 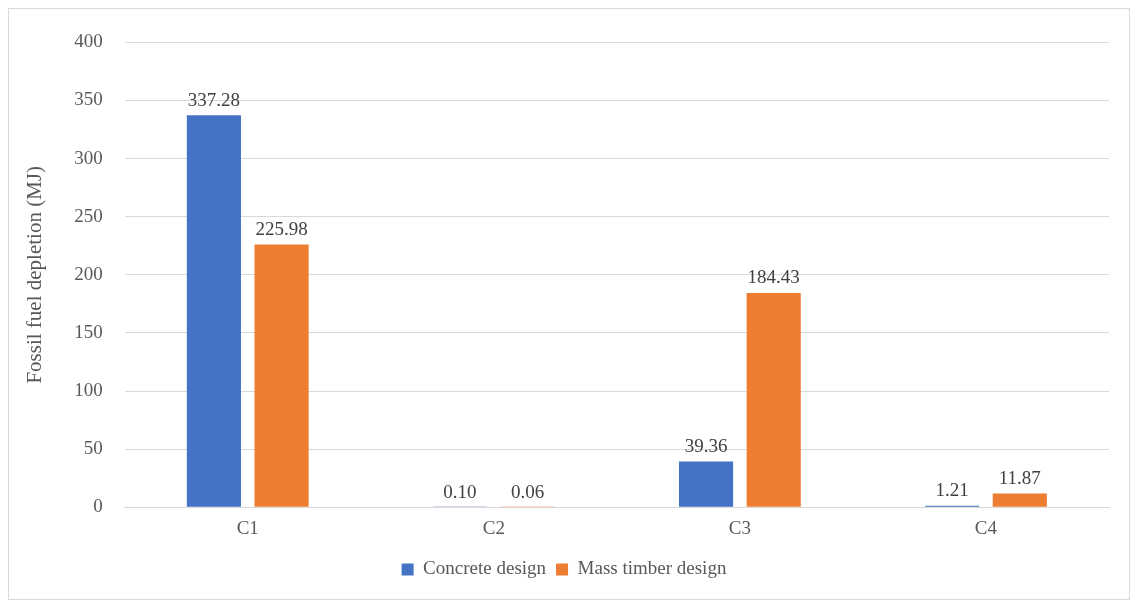 What do you see at coordinates (214, 99) in the screenshot?
I see `data-label: 337.28` at bounding box center [214, 99].